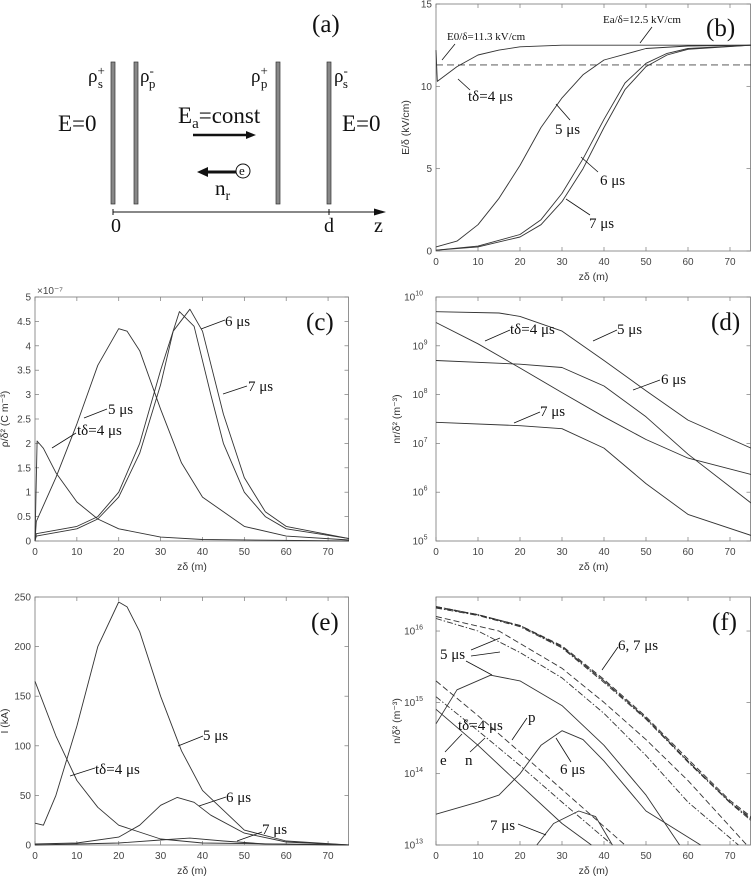  Describe the element at coordinates (245, 552) in the screenshot. I see `x-tick-label: 50` at that location.